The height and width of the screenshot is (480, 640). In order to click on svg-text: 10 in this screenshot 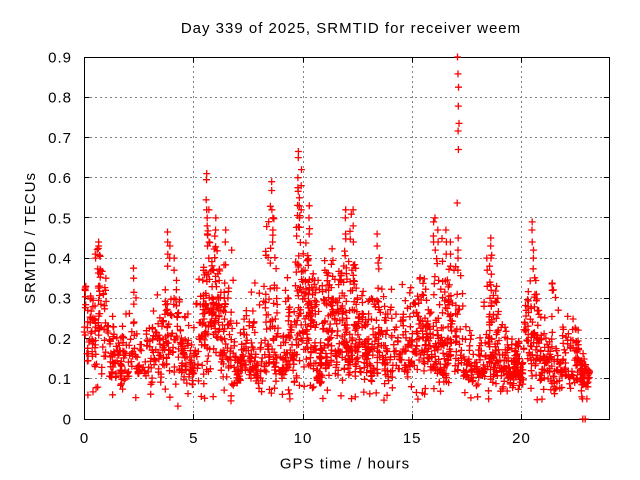, I will do `click(303, 438)`.